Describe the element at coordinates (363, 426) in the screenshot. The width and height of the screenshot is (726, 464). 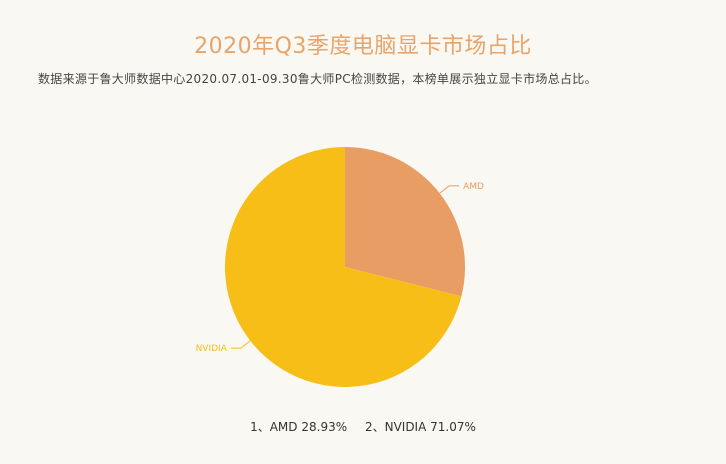
I see `chart-legend: 1、AMD 28.93% 2、NVIDIA 71.07%` at that location.